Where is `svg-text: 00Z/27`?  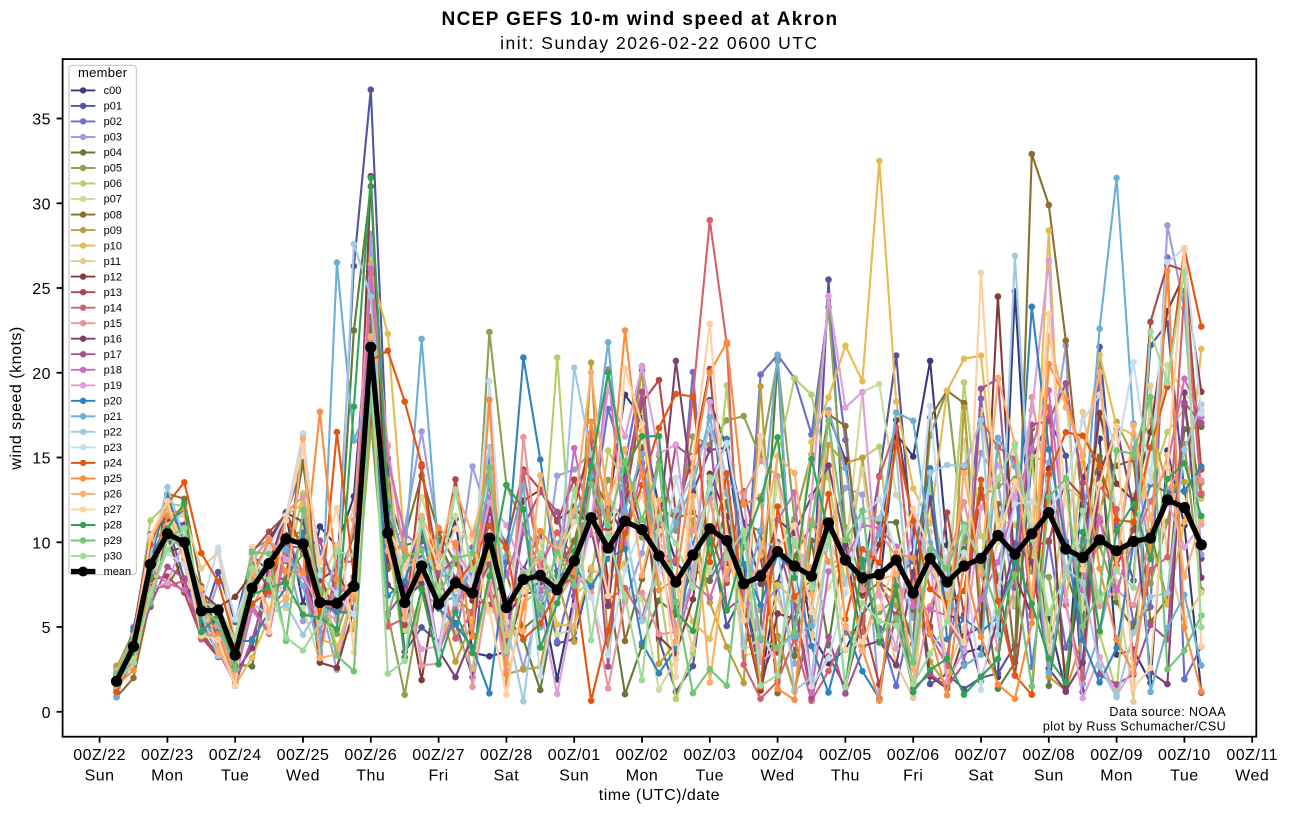
svg-text: 00Z/27 is located at coordinates (438, 755).